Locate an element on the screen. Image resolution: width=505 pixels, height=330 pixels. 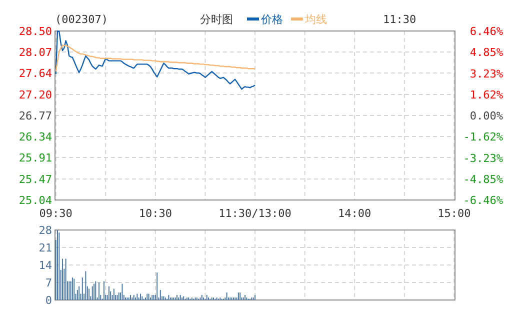
y-tick-label: 0 is located at coordinates (48, 300).